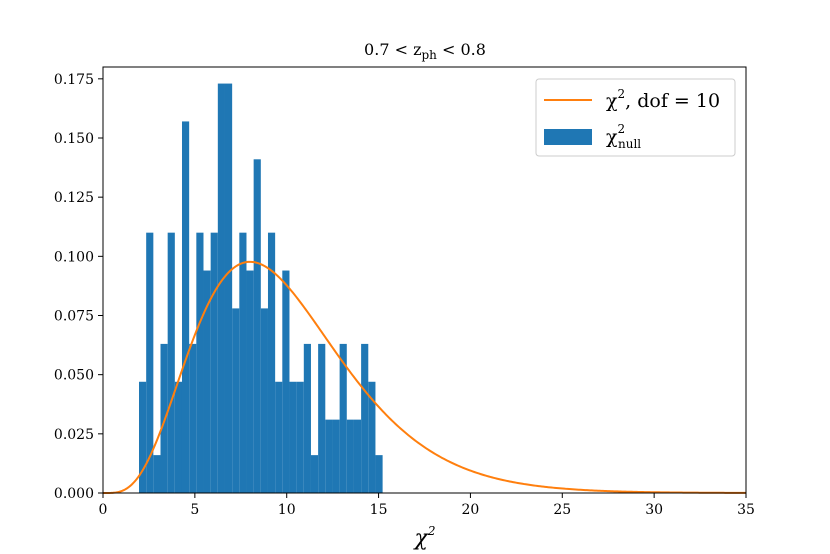 This screenshot has width=830, height=554. What do you see at coordinates (568, 137) in the screenshot?
I see `legend-bar-swatch` at bounding box center [568, 137].